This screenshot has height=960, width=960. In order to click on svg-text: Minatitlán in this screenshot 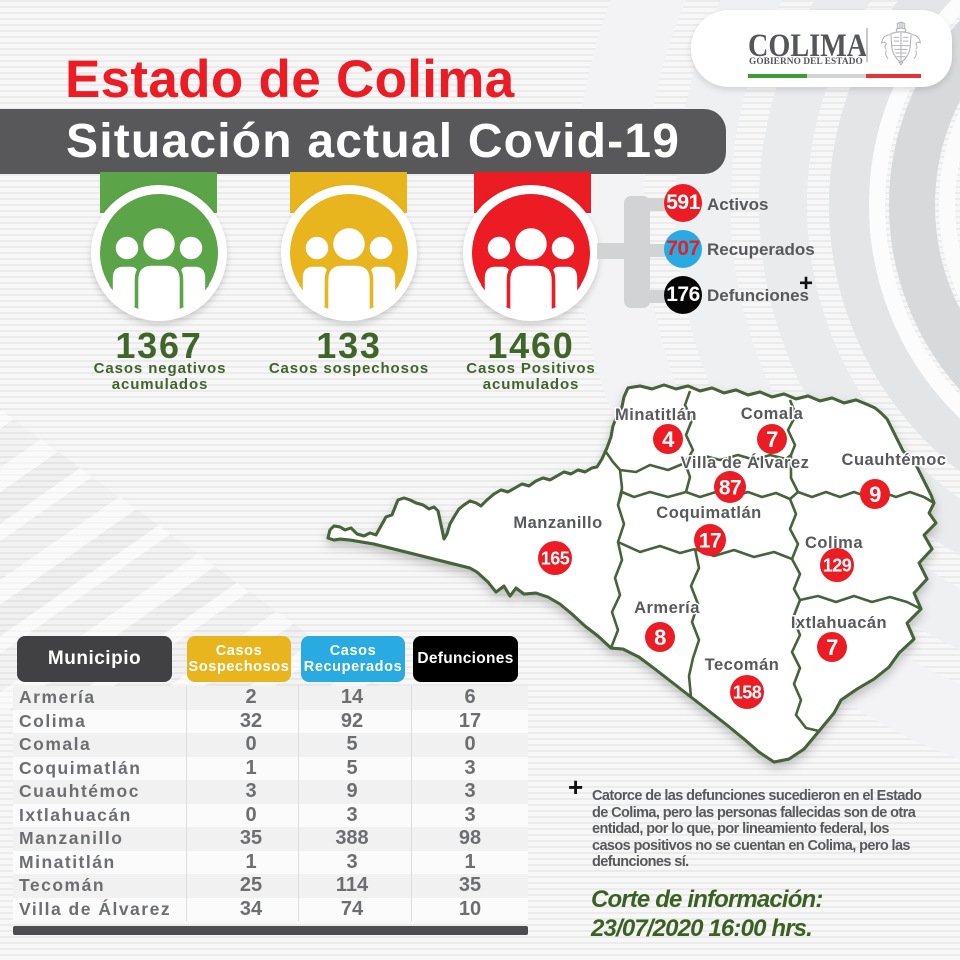, I will do `click(656, 415)`.